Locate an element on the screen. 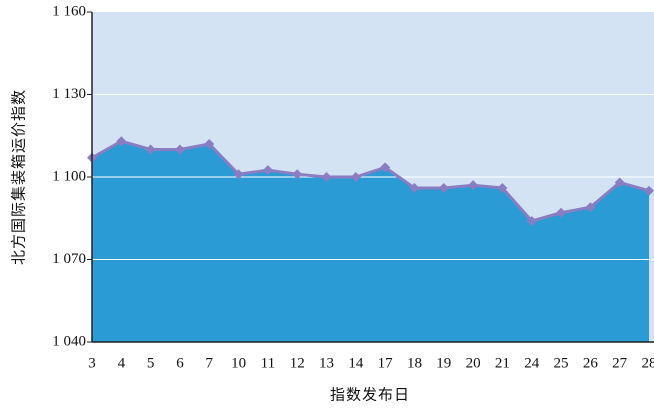  x-tick-label: 21 is located at coordinates (502, 363).